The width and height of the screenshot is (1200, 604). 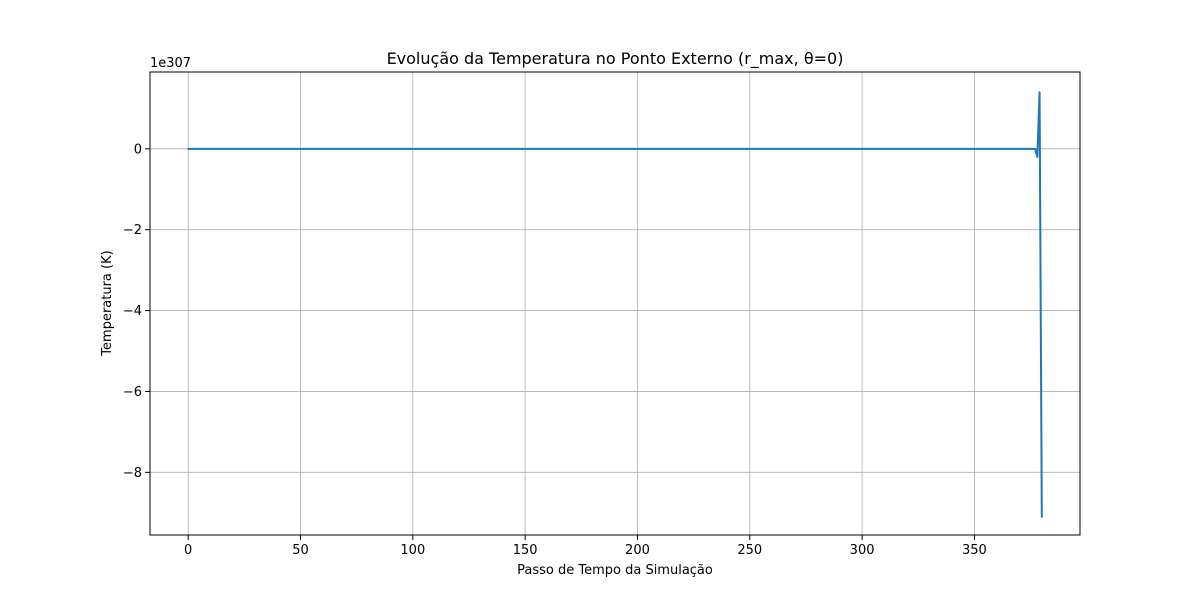 I want to click on x-axis-label: Passo de Tempo da Simulação, so click(x=615, y=570).